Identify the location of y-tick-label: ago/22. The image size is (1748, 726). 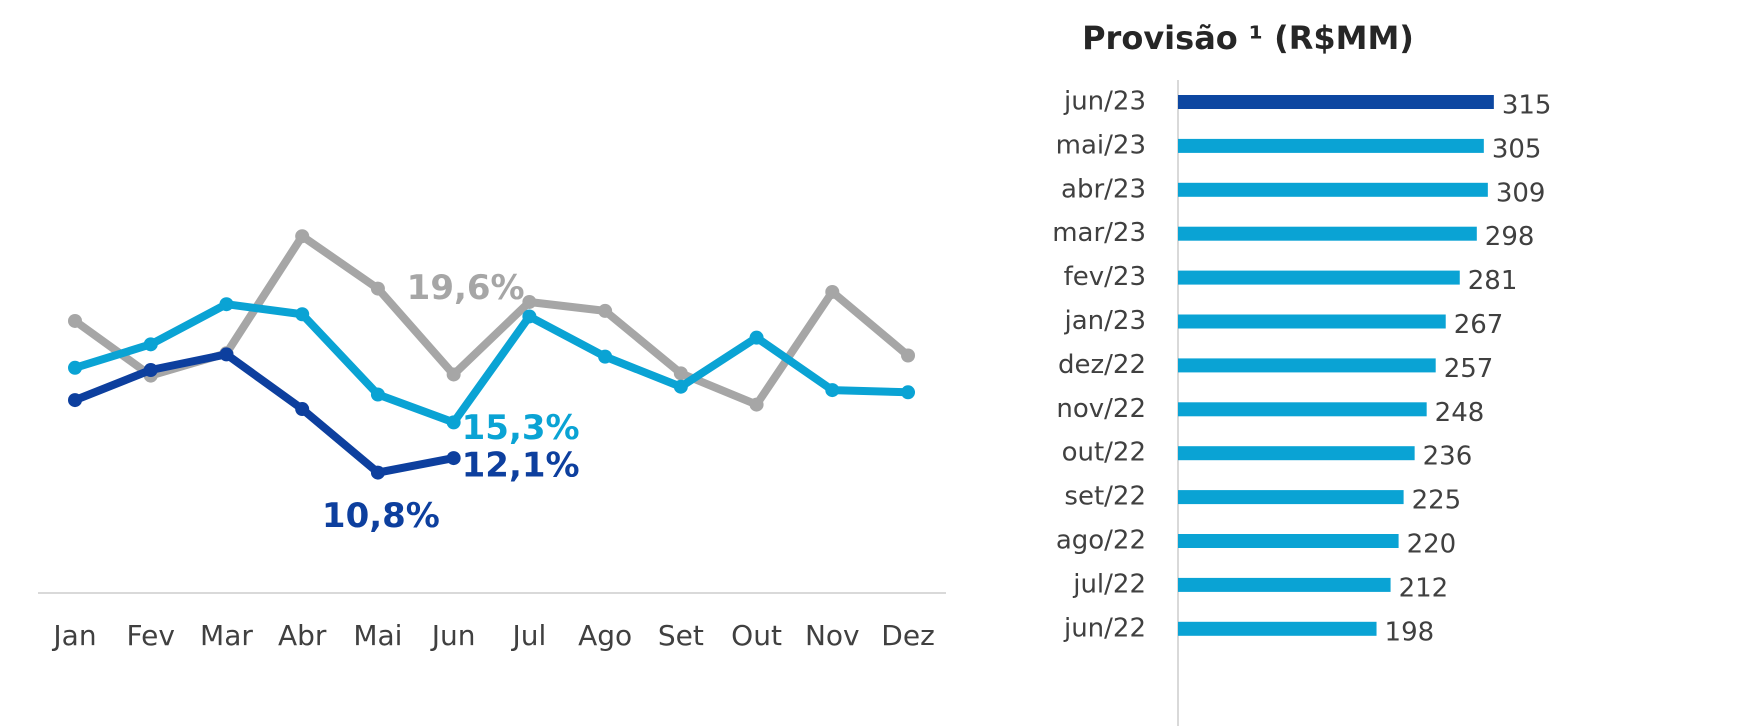
(1101, 541).